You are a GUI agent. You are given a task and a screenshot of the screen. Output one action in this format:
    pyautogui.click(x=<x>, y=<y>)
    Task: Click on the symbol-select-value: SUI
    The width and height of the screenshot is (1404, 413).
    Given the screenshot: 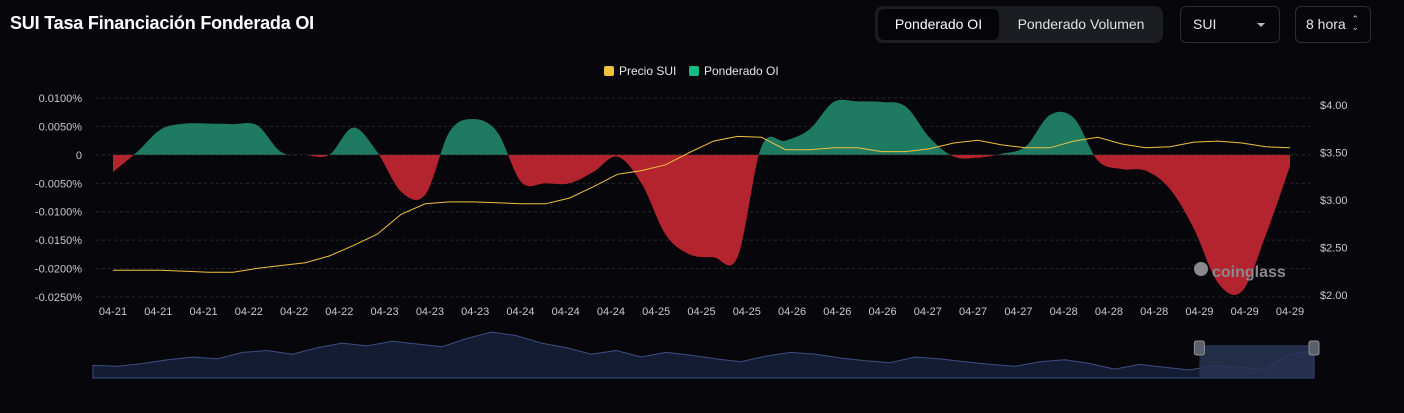 What is the action you would take?
    pyautogui.click(x=1205, y=24)
    